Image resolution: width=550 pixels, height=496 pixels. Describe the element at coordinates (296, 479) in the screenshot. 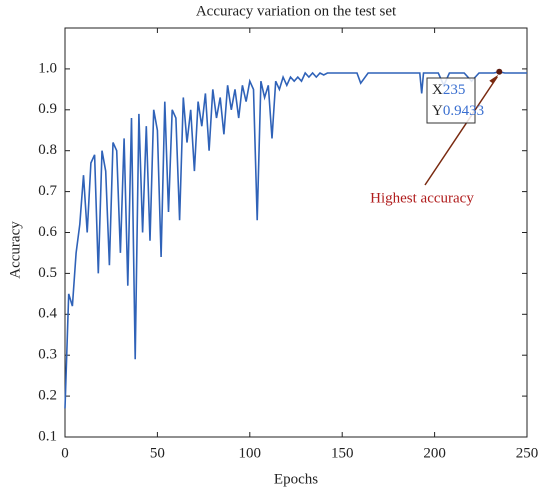

I see `x-axis-label: Epochs` at that location.